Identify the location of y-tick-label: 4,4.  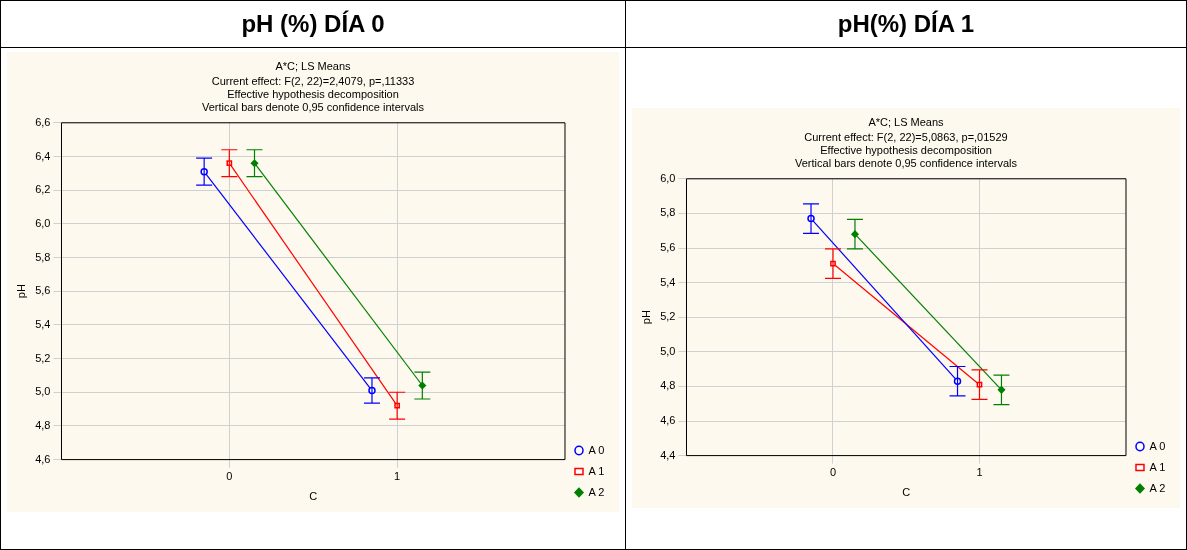
(668, 454).